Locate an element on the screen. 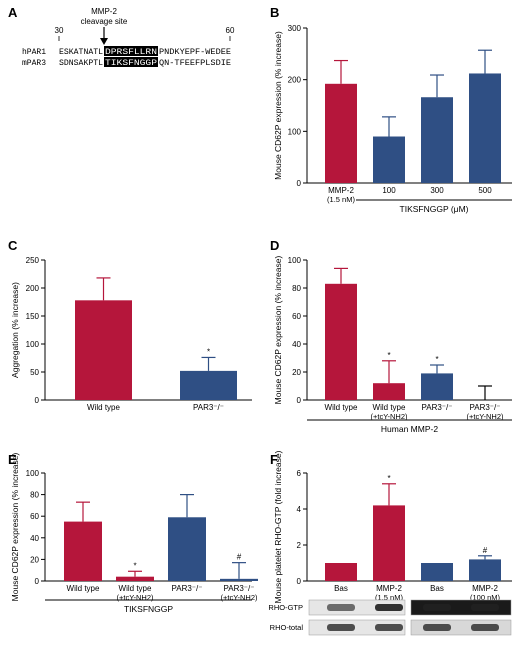 This screenshot has height=672, width=520. y-tick-label: 6 is located at coordinates (299, 473).